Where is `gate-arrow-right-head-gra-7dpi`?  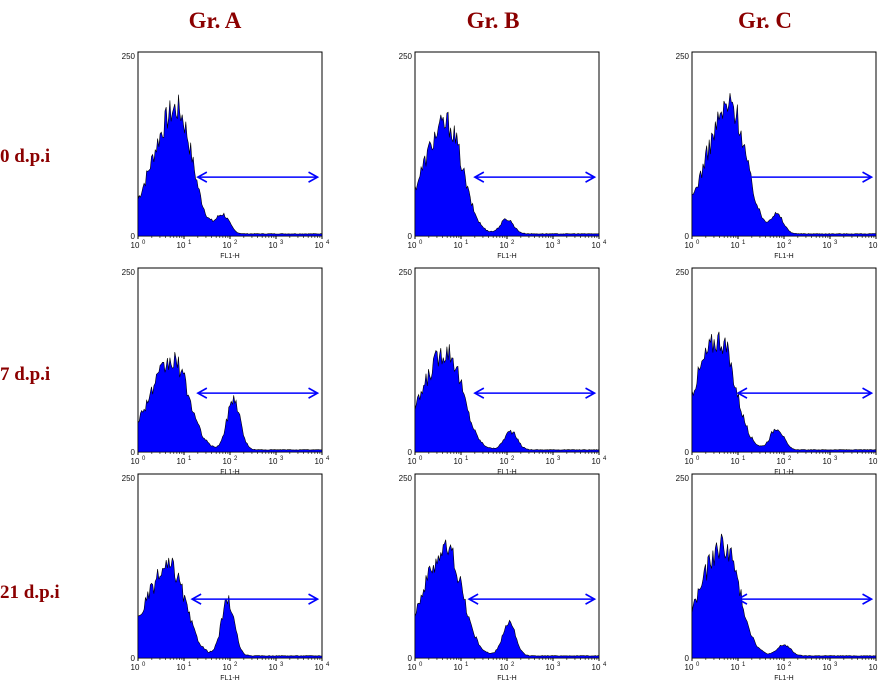 gate-arrow-right-head-gra-7dpi is located at coordinates (314, 393).